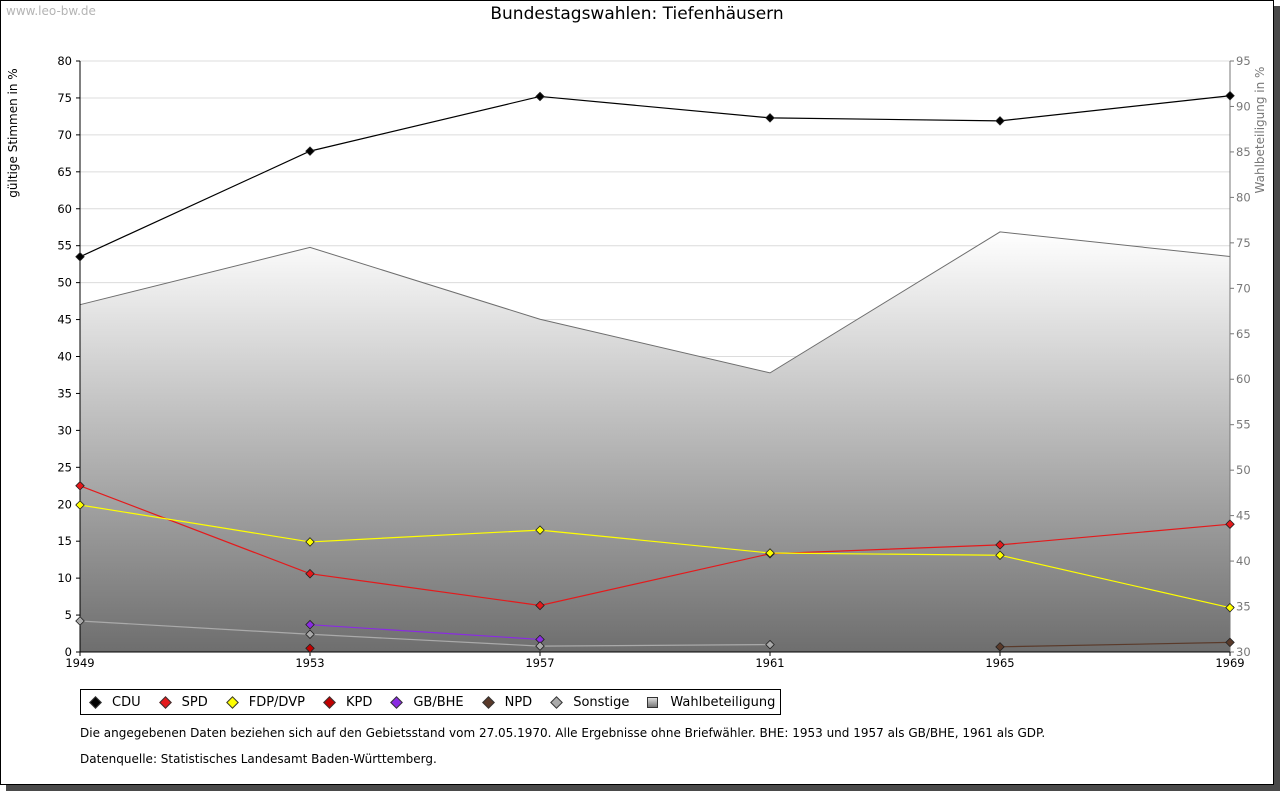 The image size is (1280, 791). I want to click on series-line-gb-bhe, so click(425, 632).